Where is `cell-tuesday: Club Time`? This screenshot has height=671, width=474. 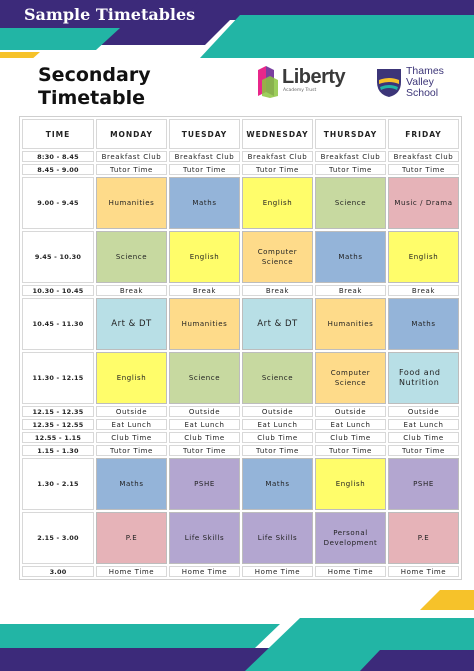 cell-tuesday: Club Time is located at coordinates (204, 437).